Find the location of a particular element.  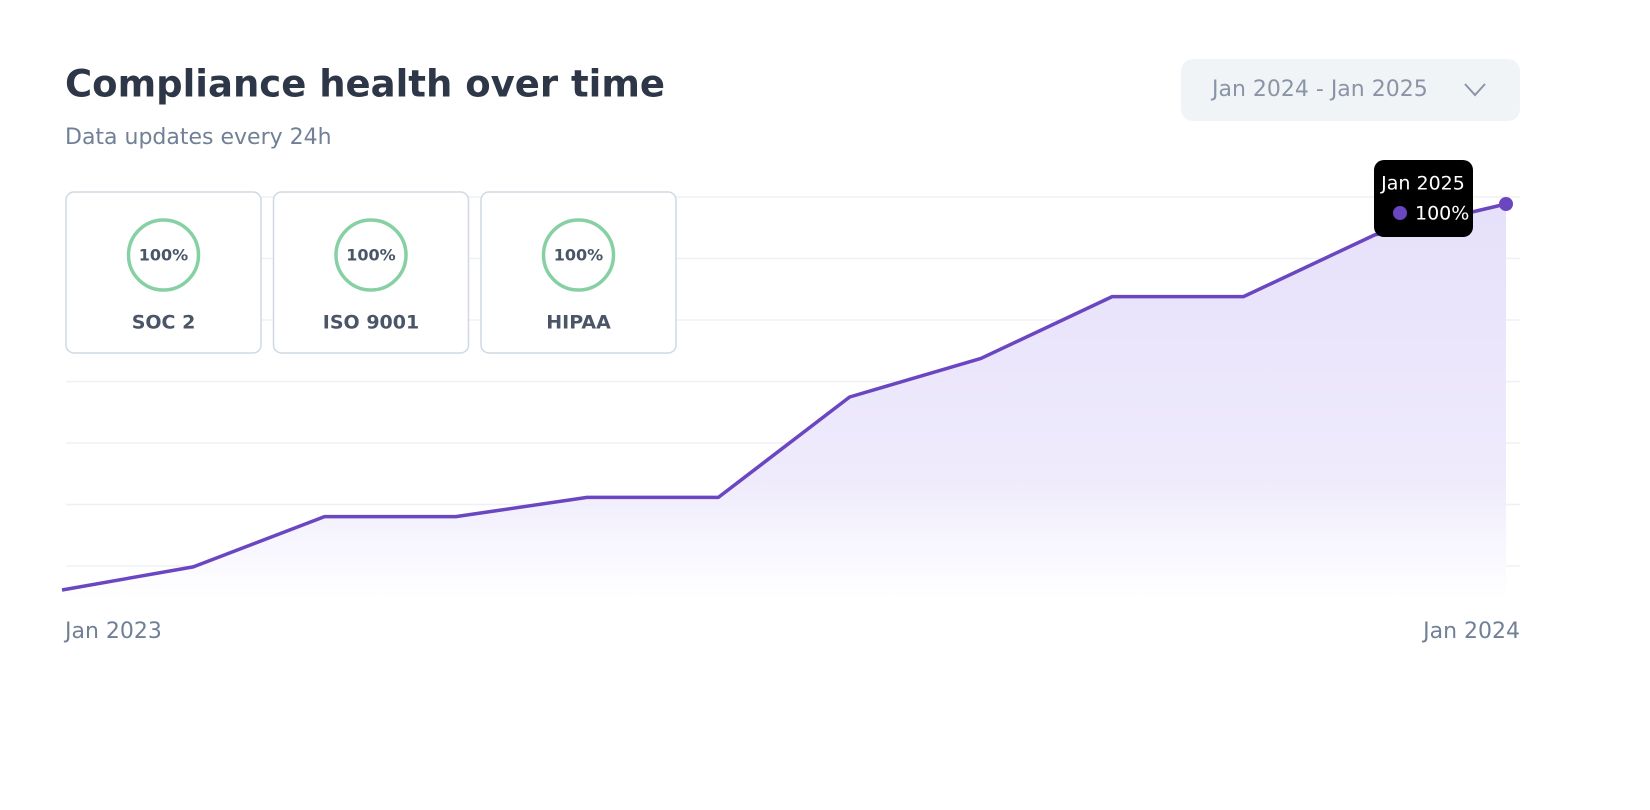

x-tick-label: Jan 2024 is located at coordinates (1470, 631).